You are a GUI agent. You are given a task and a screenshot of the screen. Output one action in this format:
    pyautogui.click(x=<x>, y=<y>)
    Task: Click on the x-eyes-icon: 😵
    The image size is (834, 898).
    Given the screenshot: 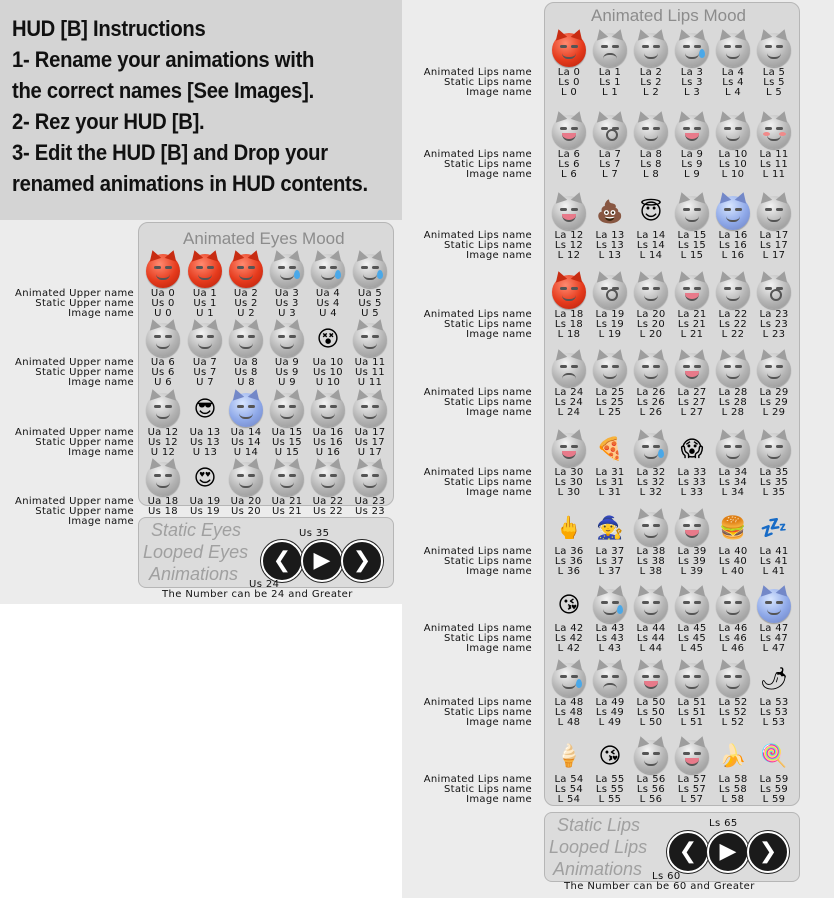 What is the action you would take?
    pyautogui.click(x=328, y=340)
    